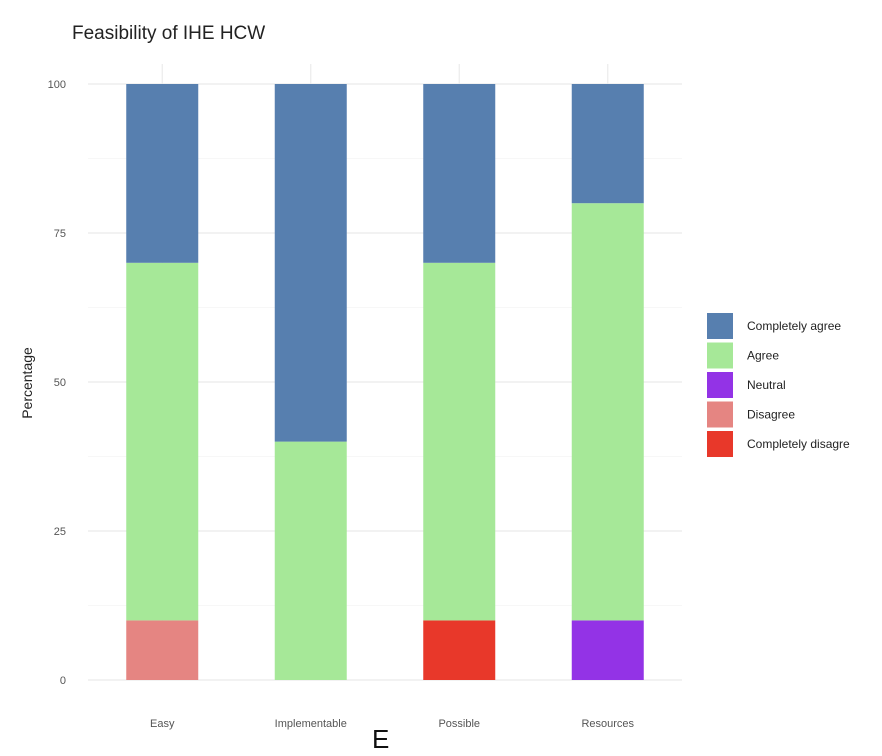 This screenshot has width=882, height=756. I want to click on y-tick-label: 75, so click(60, 234).